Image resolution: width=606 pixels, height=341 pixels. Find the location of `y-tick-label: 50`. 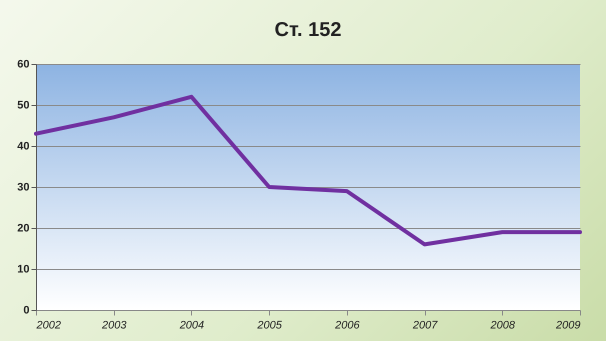

y-tick-label: 50 is located at coordinates (23, 106).